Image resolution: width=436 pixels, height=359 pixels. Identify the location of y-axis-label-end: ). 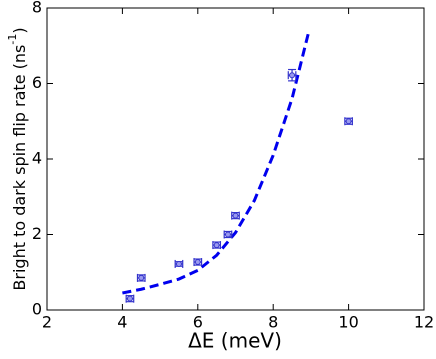
(19, 30).